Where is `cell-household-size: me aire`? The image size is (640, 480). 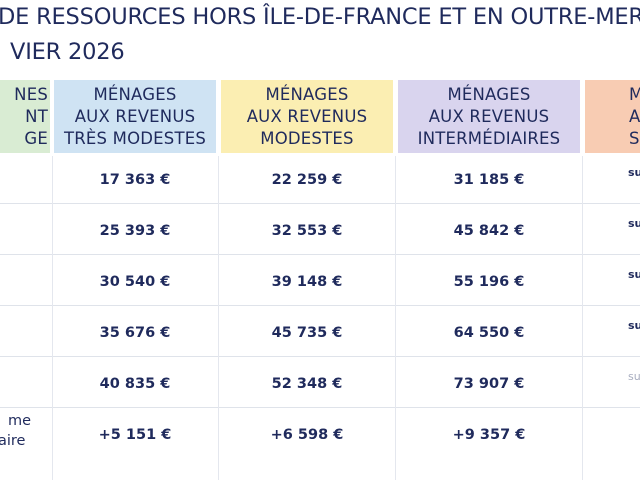
cell-household-size: me aire is located at coordinates (24, 435).